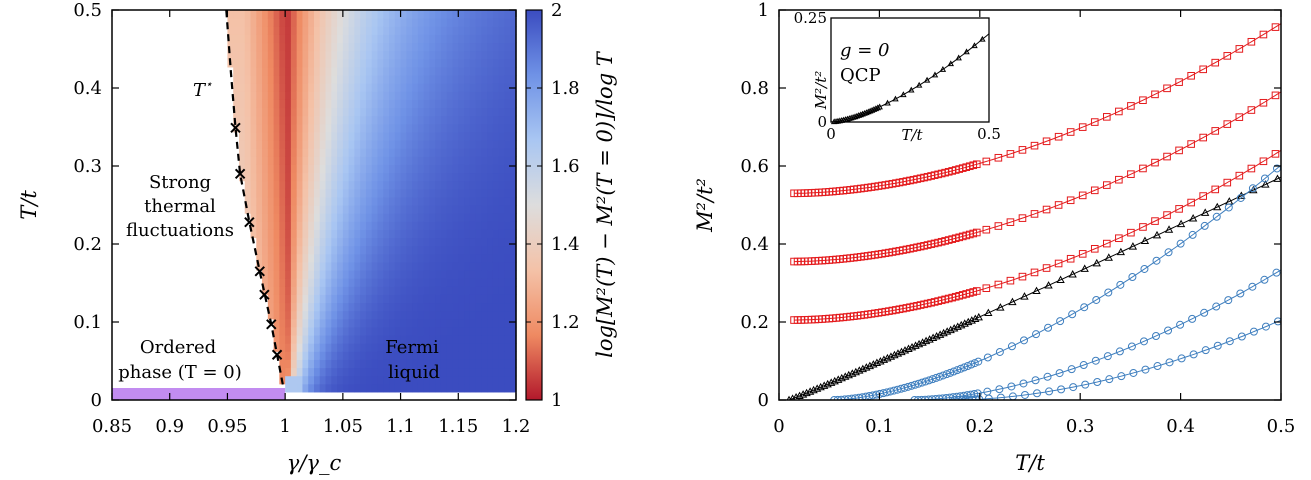 The width and height of the screenshot is (1311, 480). Describe the element at coordinates (859, 115) in the screenshot. I see `inset-marker` at that location.